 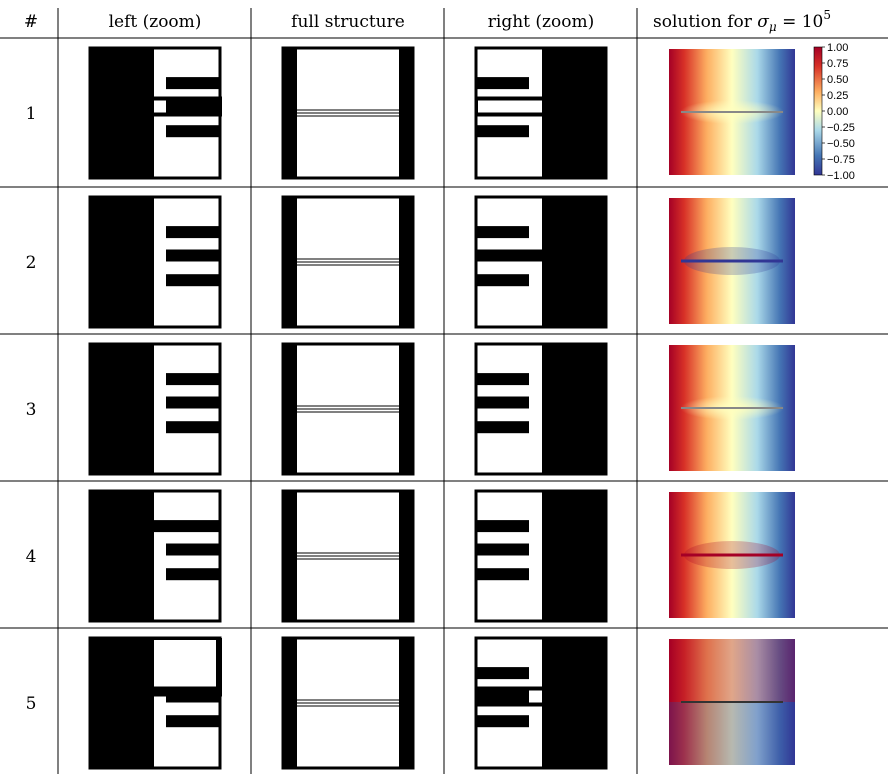 I want to click on colorbar-tick-label: 1.00, so click(x=837, y=48).